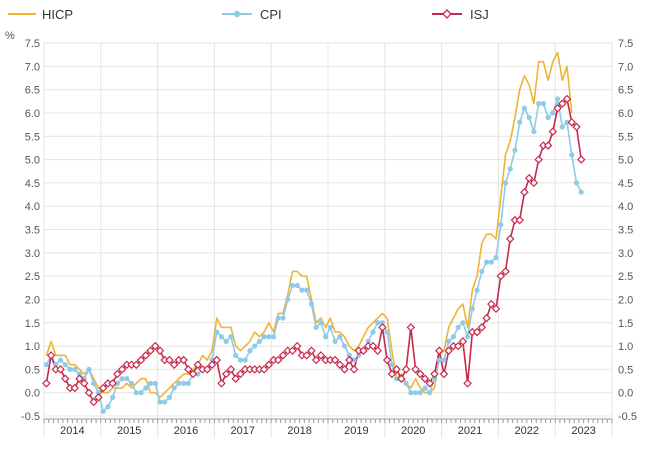  I want to click on y-tick-label-right: 0.5, so click(625, 370).